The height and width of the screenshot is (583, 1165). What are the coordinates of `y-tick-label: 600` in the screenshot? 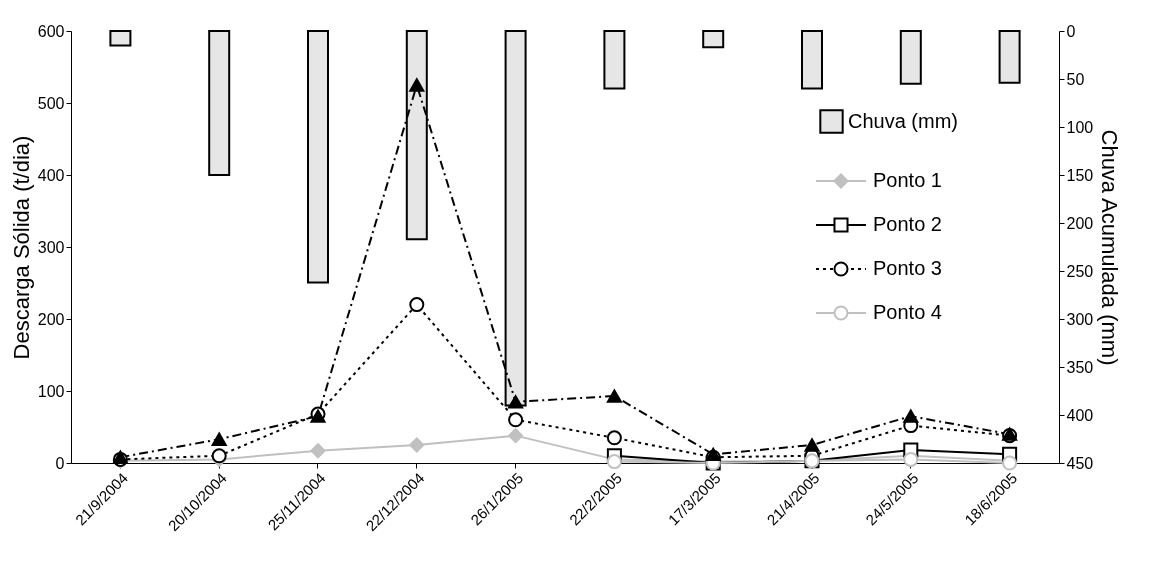 It's located at (51, 31).